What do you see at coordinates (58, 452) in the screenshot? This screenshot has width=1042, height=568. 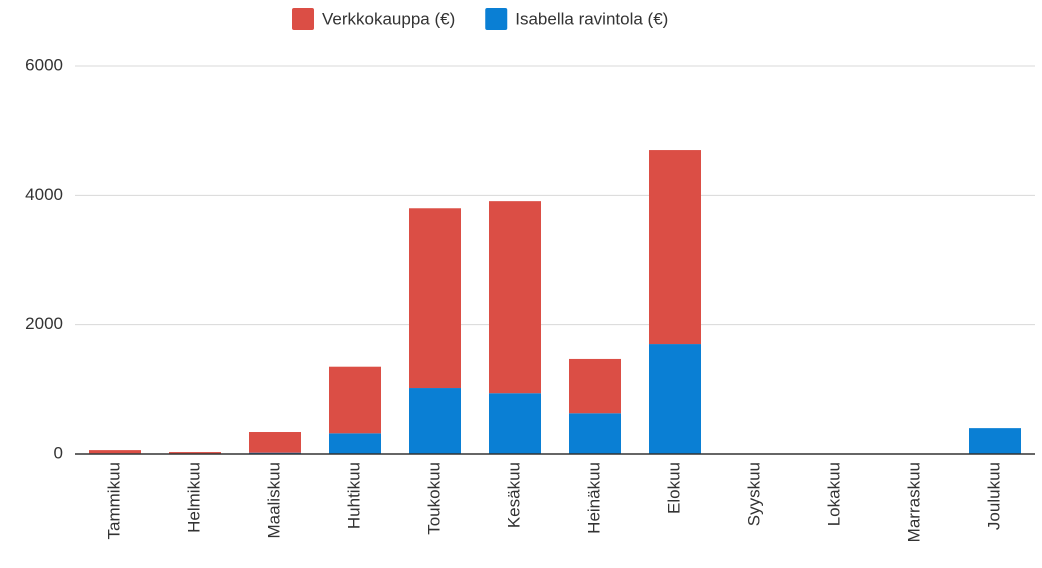 I see `y-tick-label: 0` at bounding box center [58, 452].